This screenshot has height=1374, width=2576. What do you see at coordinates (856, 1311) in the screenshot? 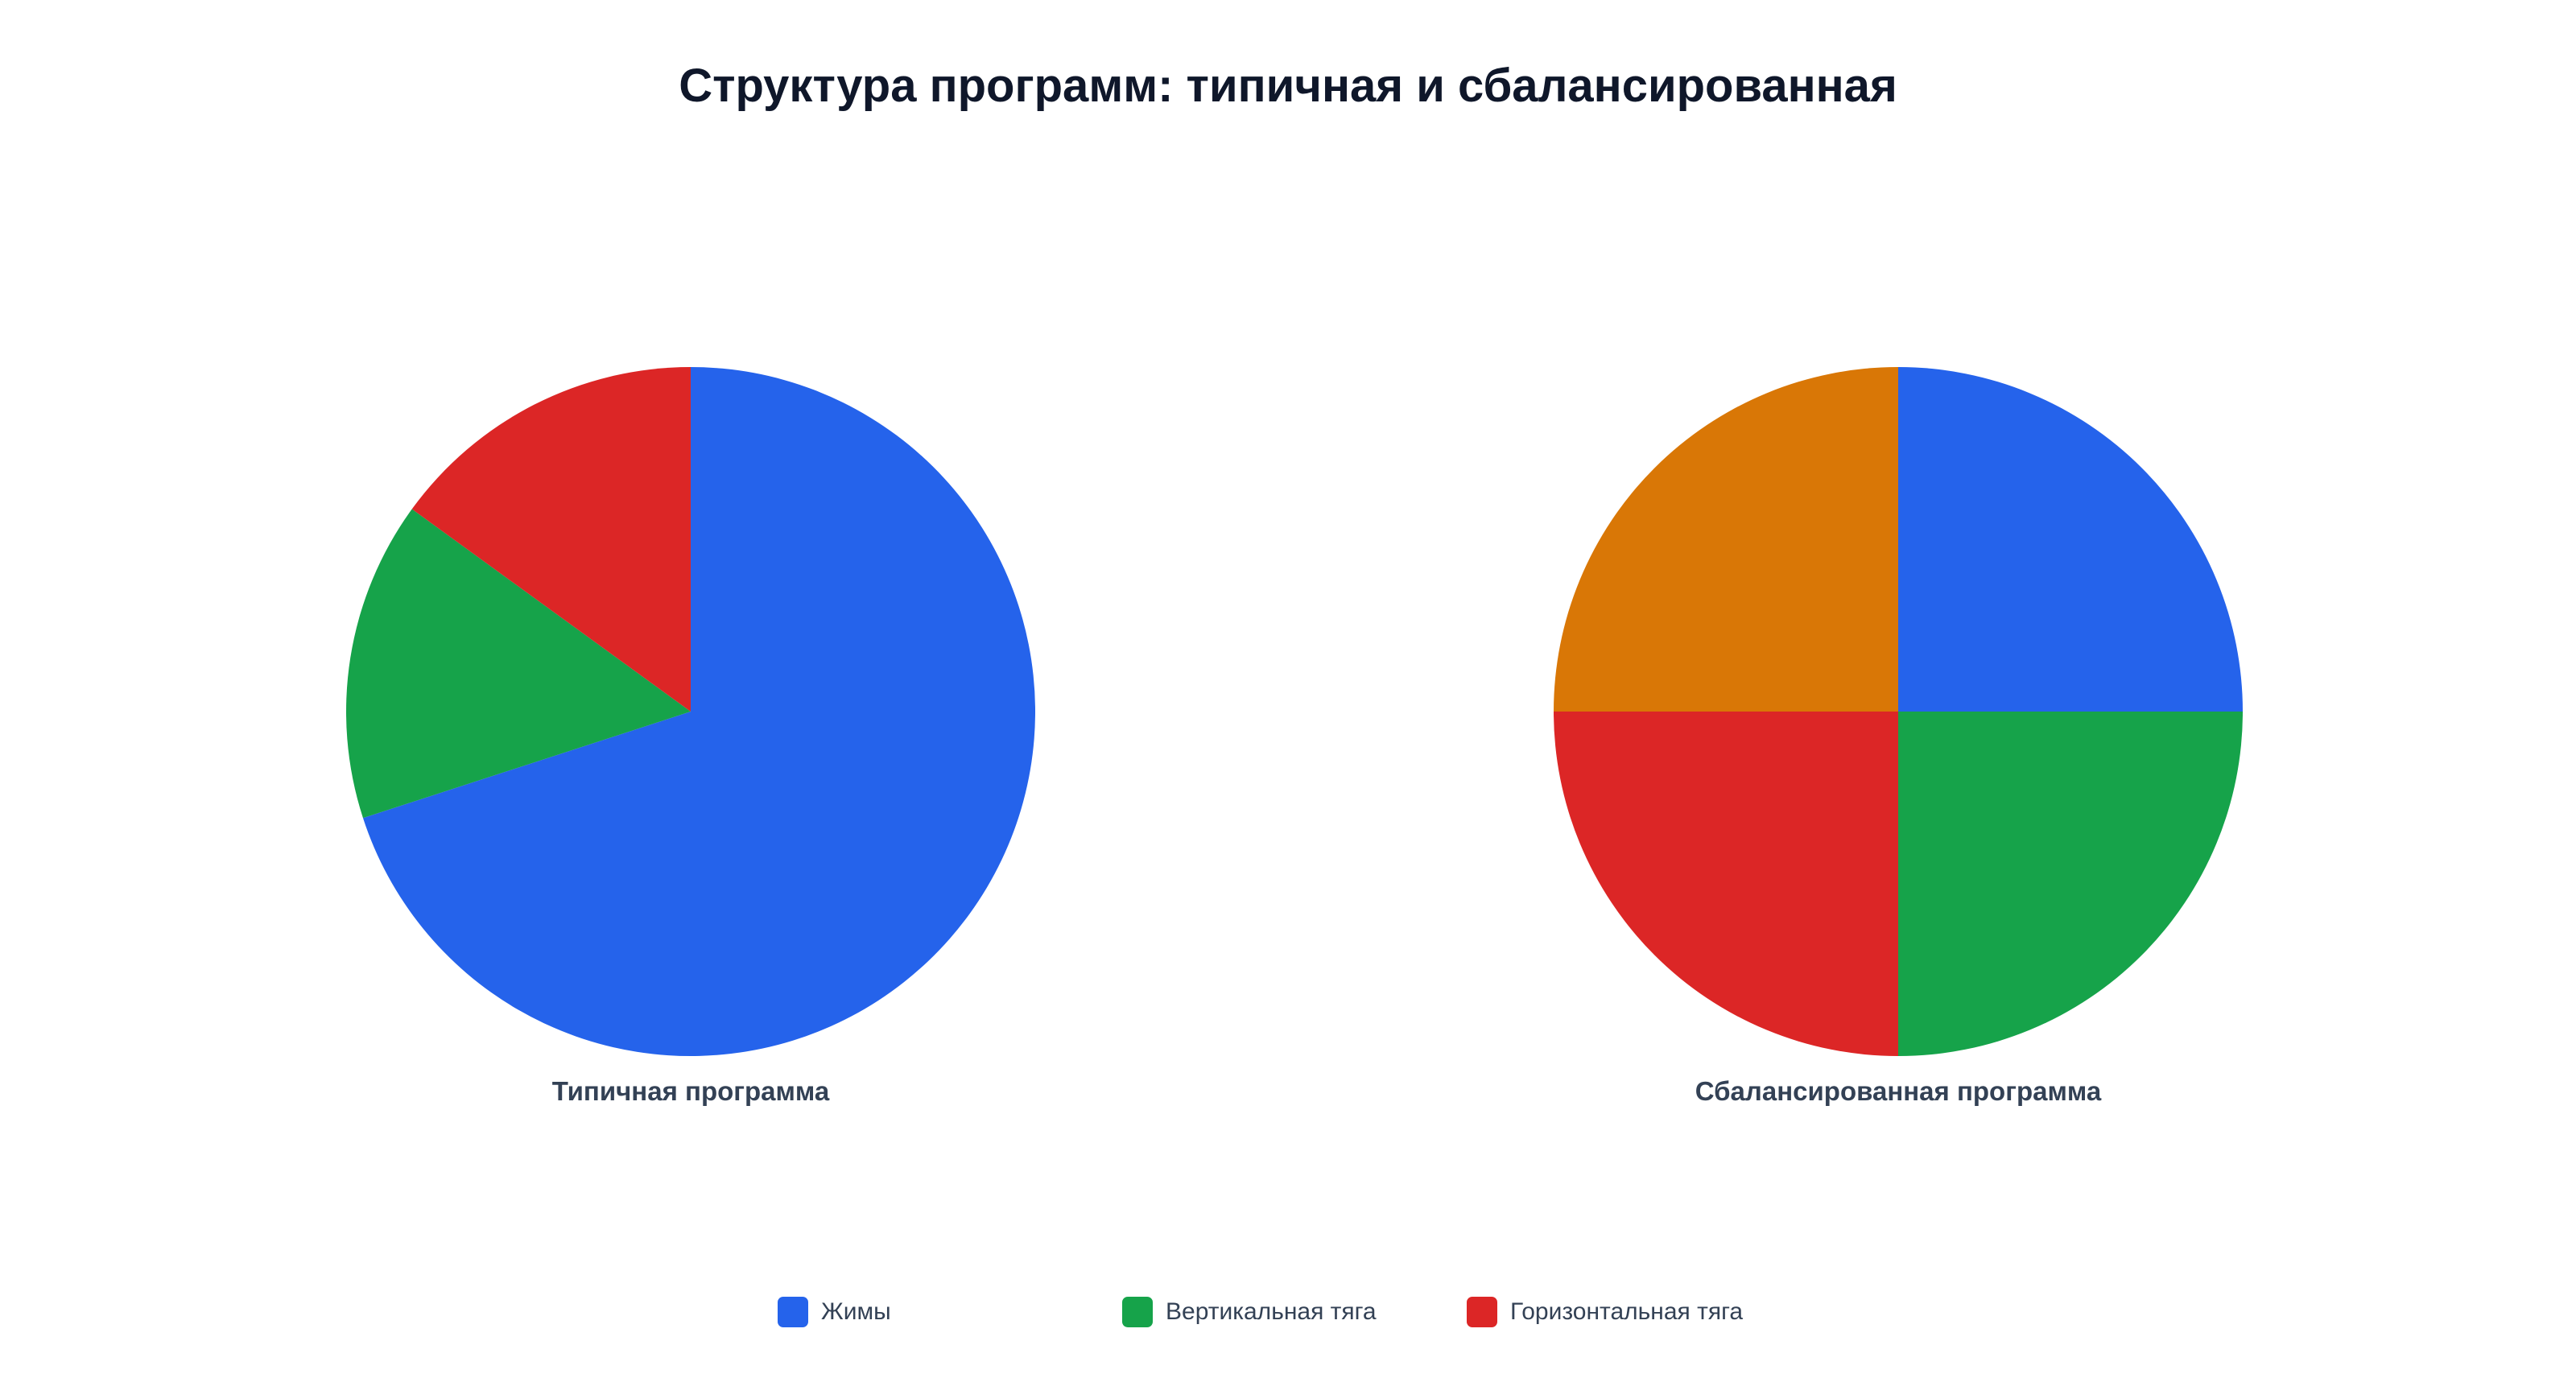
I see `legend-label-presses: Жимы` at bounding box center [856, 1311].